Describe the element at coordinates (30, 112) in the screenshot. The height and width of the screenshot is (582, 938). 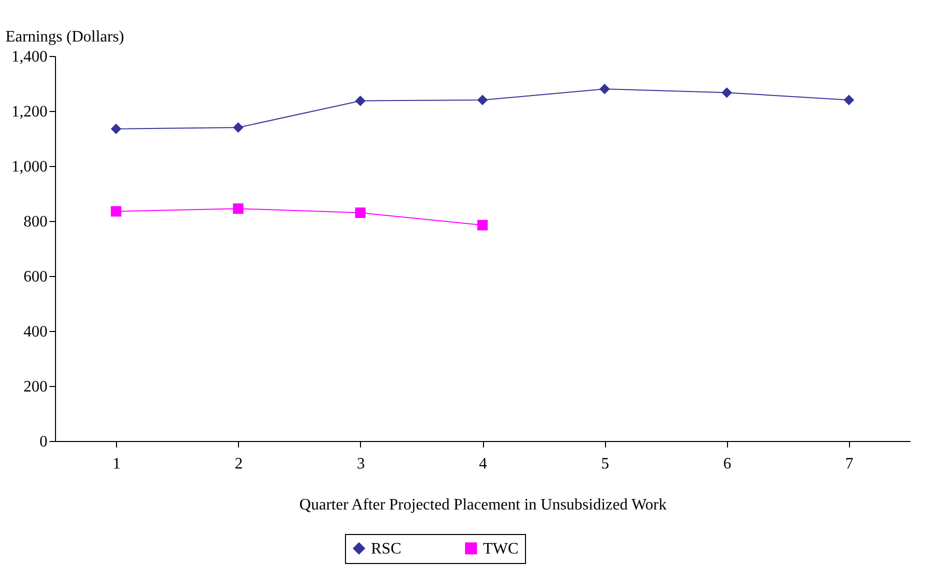
I see `y-tick-label: 1,200` at that location.